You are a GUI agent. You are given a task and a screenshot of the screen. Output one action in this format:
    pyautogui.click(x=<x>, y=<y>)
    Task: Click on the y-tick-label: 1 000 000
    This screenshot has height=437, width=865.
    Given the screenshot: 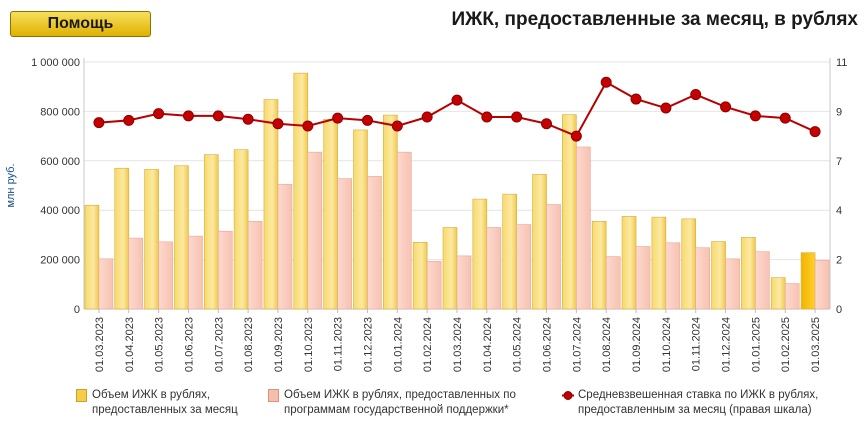 What is the action you would take?
    pyautogui.click(x=55, y=63)
    